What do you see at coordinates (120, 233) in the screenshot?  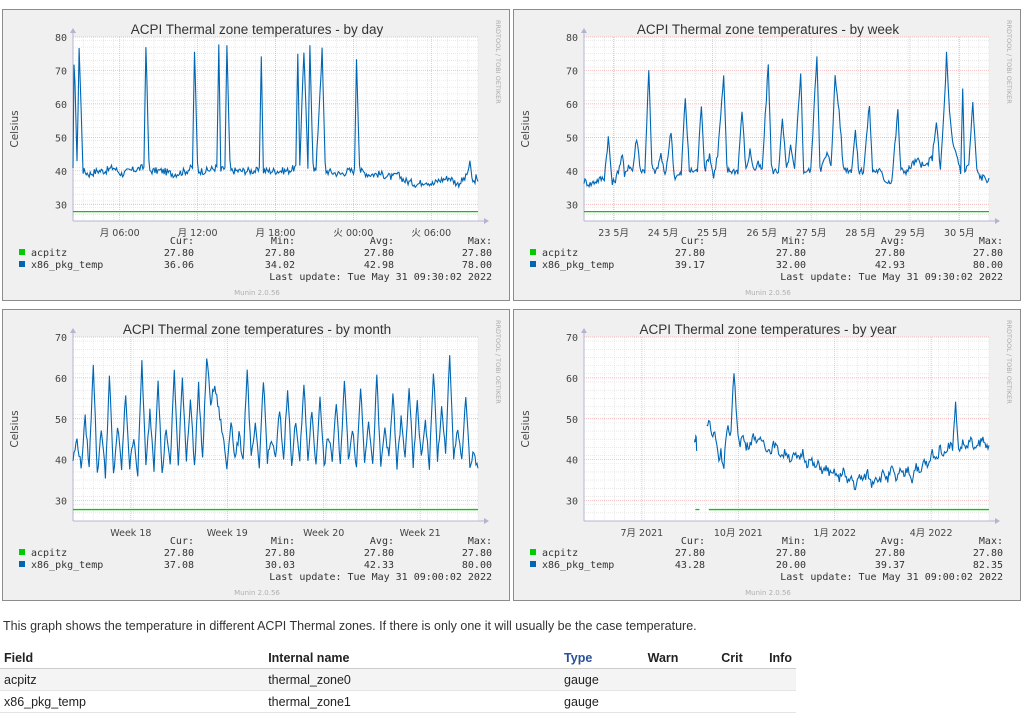 I see `x-tick-label: 月 06:00` at bounding box center [120, 233].